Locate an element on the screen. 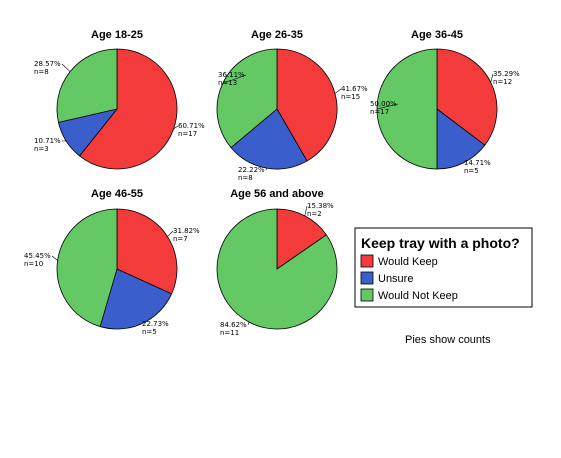  pie-age-18-25: Age 18-25 60.71%n=17 10.71%n=3 28.57%n=8 is located at coordinates (119, 99).